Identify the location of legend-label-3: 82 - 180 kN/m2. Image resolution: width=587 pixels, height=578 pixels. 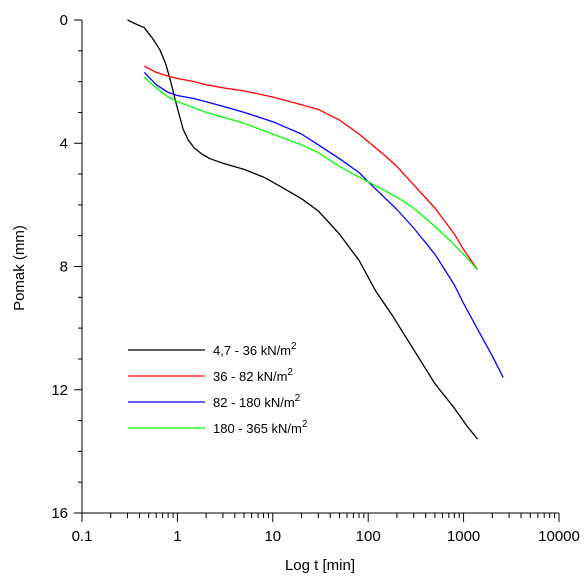
(257, 401).